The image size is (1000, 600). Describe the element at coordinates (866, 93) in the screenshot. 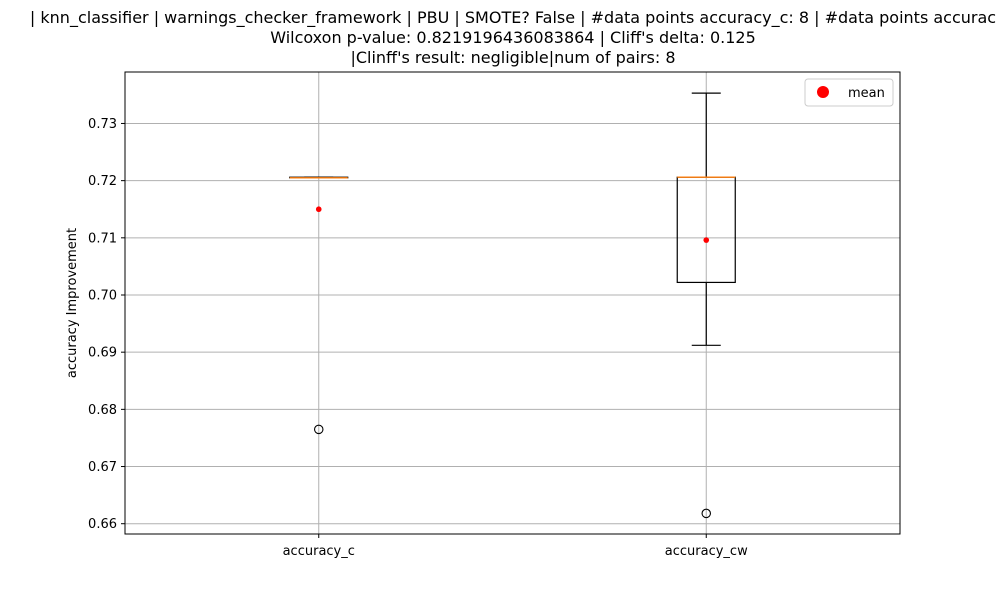

I see `legend-mean-label: mean` at that location.